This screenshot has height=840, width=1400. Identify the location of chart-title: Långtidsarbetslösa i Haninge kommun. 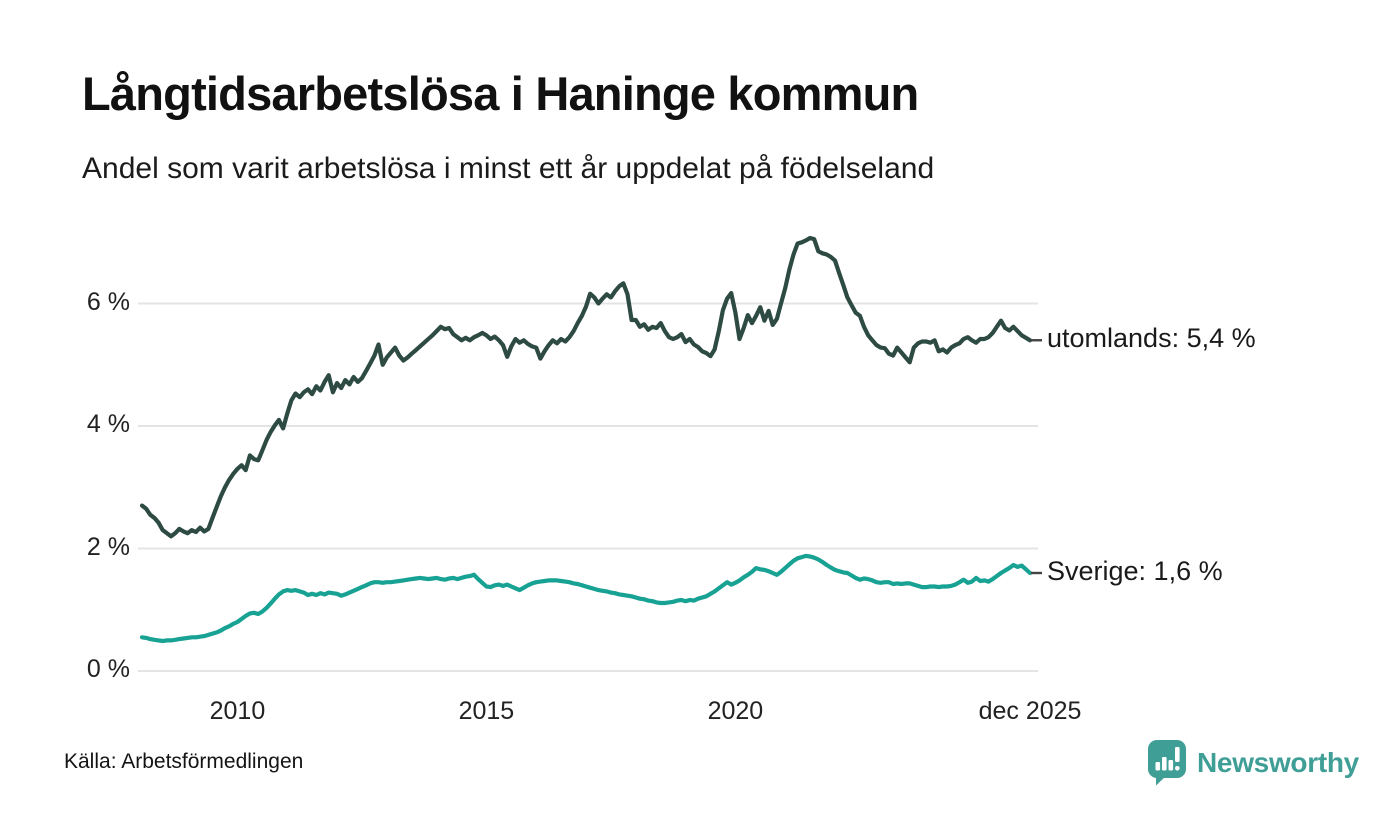
(500, 93).